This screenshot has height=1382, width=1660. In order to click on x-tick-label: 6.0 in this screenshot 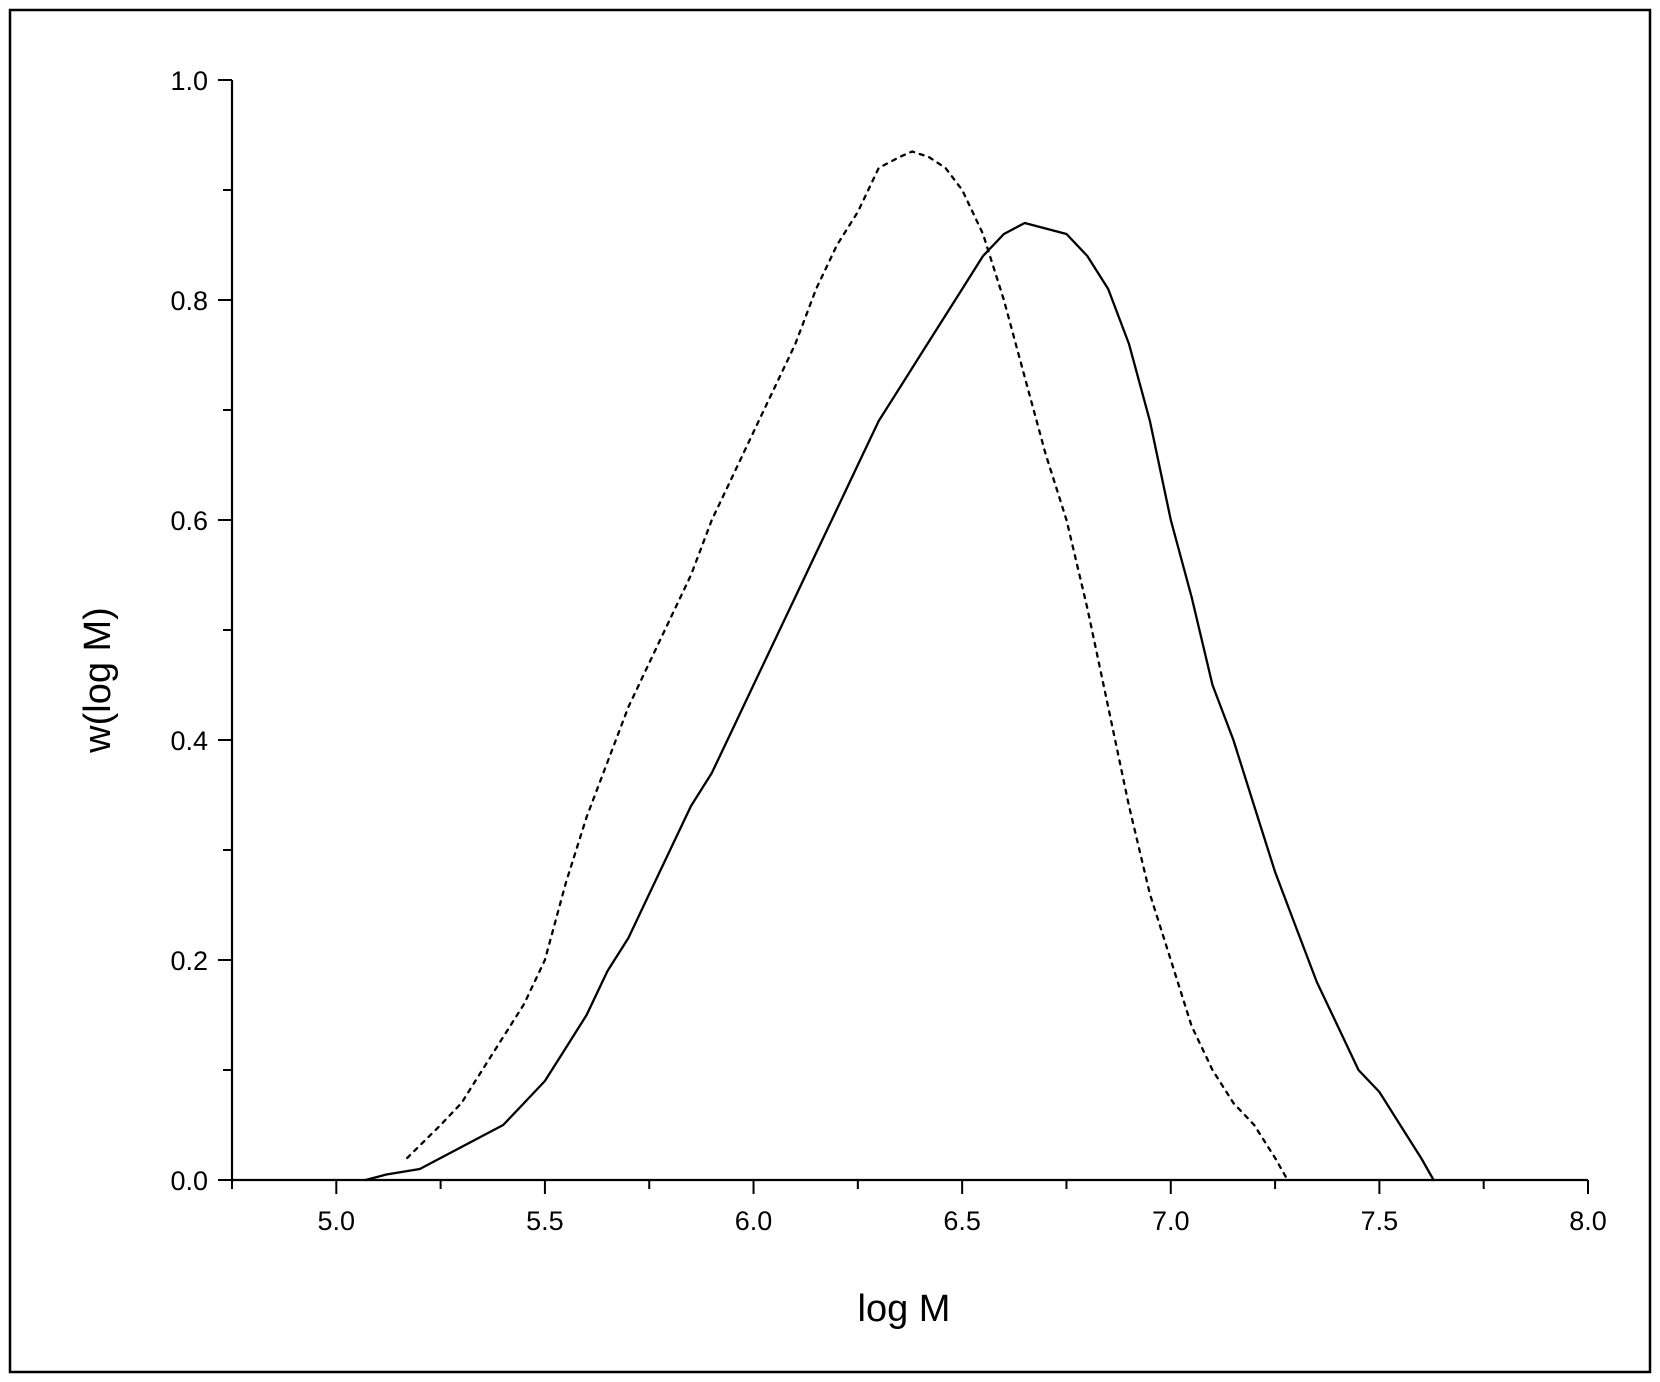, I will do `click(754, 1221)`.